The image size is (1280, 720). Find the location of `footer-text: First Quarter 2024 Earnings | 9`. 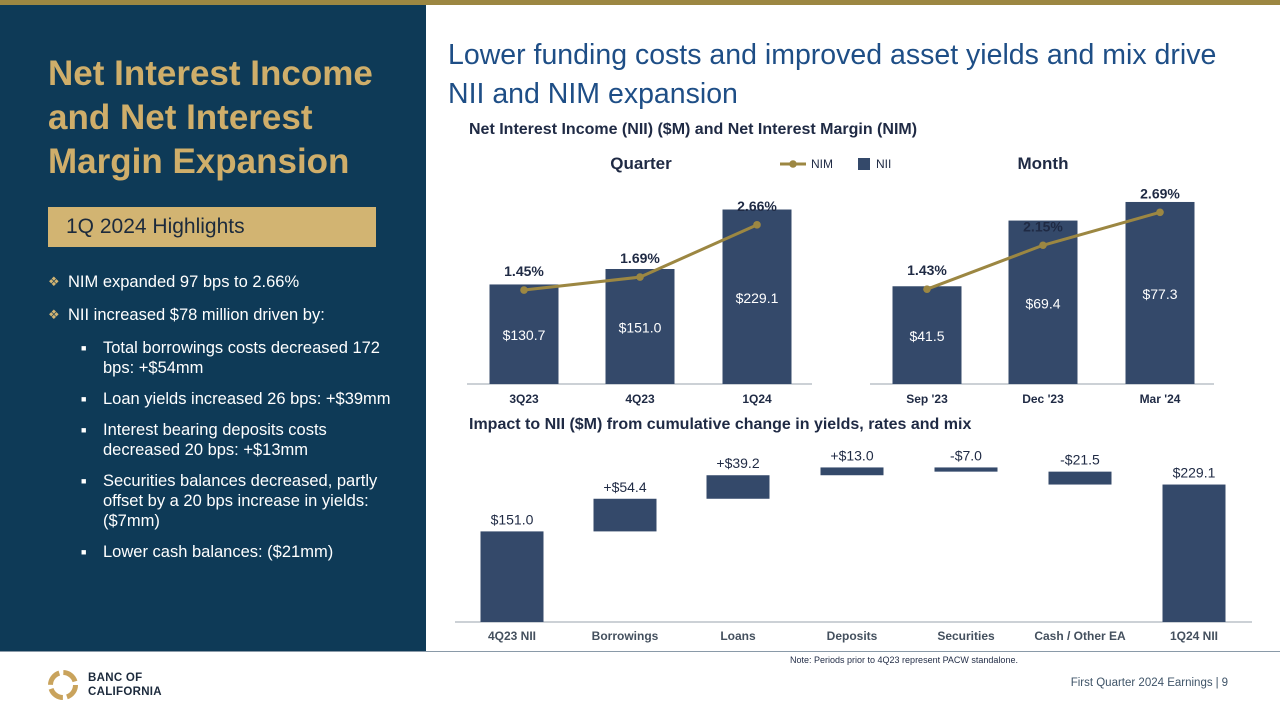

footer-text: First Quarter 2024 Earnings | 9 is located at coordinates (1149, 683).